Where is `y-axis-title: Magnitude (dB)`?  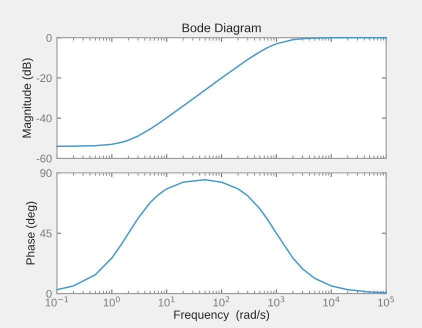 y-axis-title: Magnitude (dB) is located at coordinates (28, 98).